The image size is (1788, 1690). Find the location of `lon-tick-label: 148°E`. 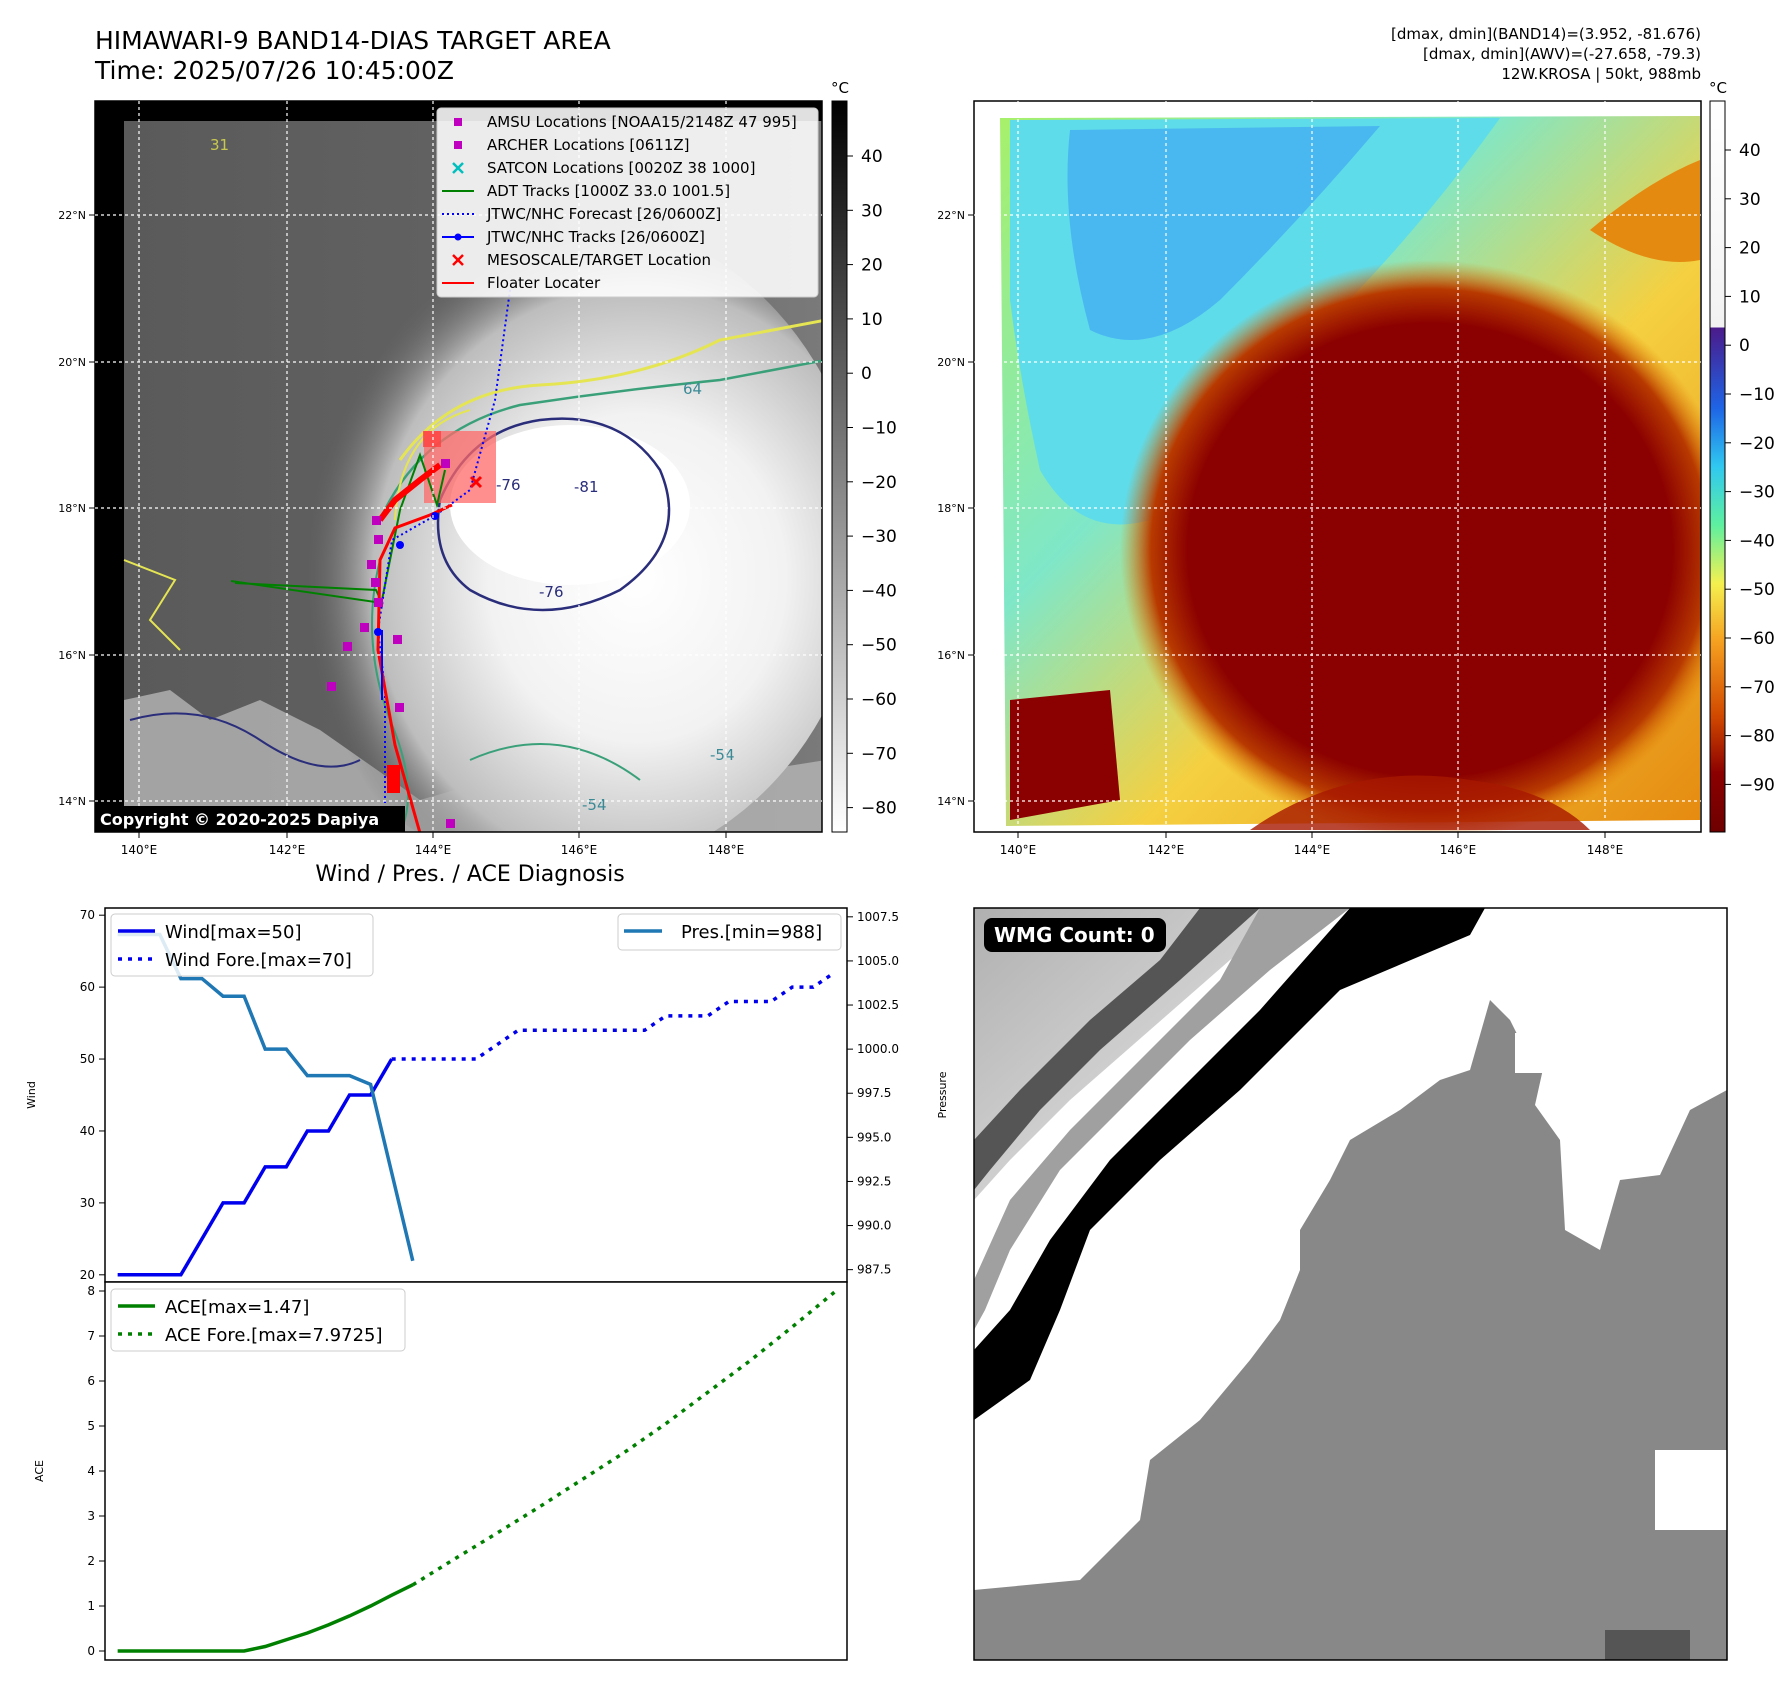

lon-tick-label: 148°E is located at coordinates (726, 850).